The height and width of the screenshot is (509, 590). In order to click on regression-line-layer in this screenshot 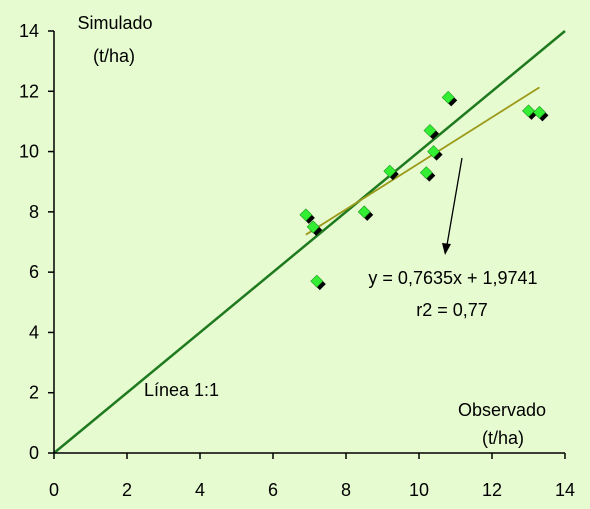, I will do `click(422, 161)`.